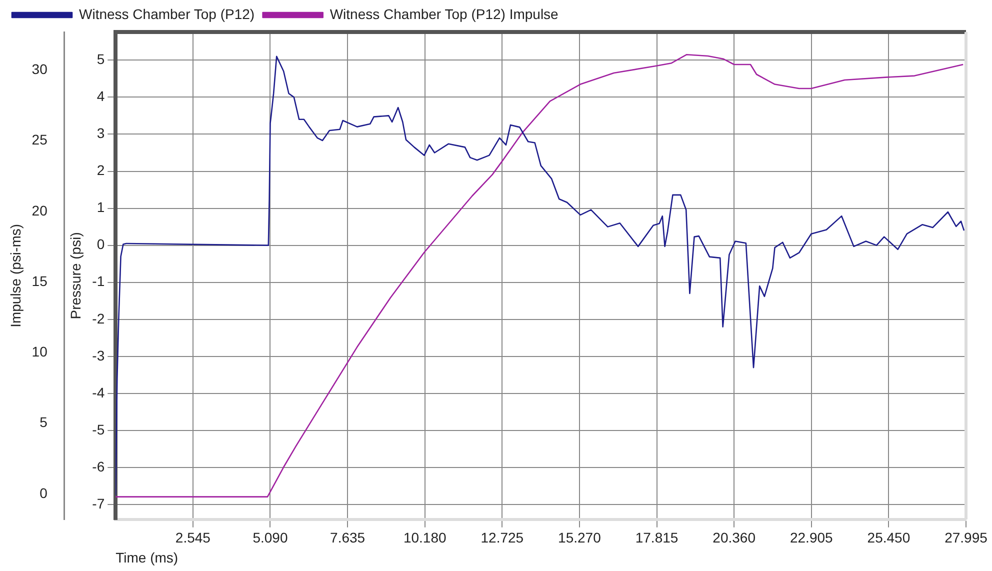 The width and height of the screenshot is (992, 571). I want to click on y2-tick-label: 5, so click(44, 422).